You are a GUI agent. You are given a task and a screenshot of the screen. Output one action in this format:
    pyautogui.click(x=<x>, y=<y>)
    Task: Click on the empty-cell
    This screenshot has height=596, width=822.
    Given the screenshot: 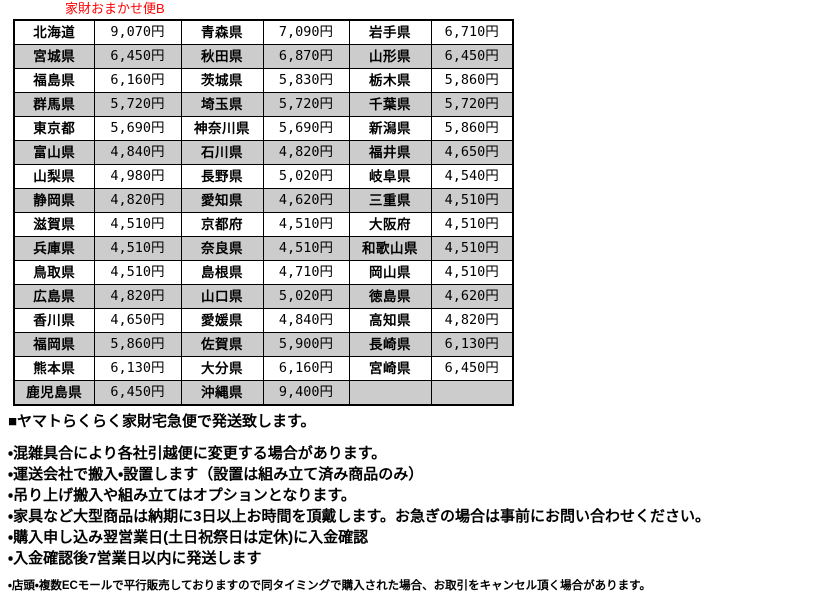 What is the action you would take?
    pyautogui.click(x=472, y=393)
    